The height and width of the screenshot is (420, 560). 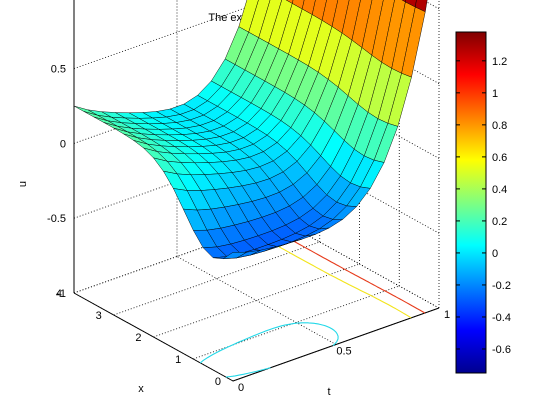 What do you see at coordinates (499, 190) in the screenshot?
I see `colorbar-tick-label: 0.4` at bounding box center [499, 190].